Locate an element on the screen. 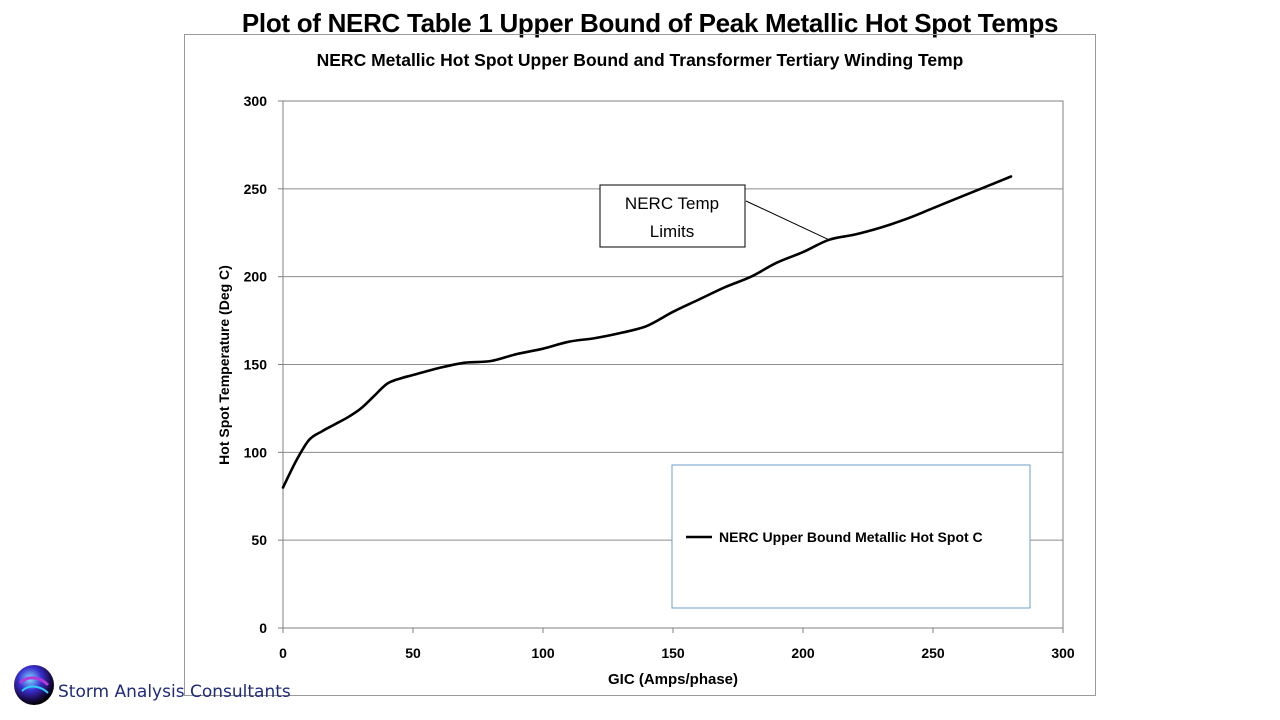  x-tick-label: 50 is located at coordinates (413, 653).